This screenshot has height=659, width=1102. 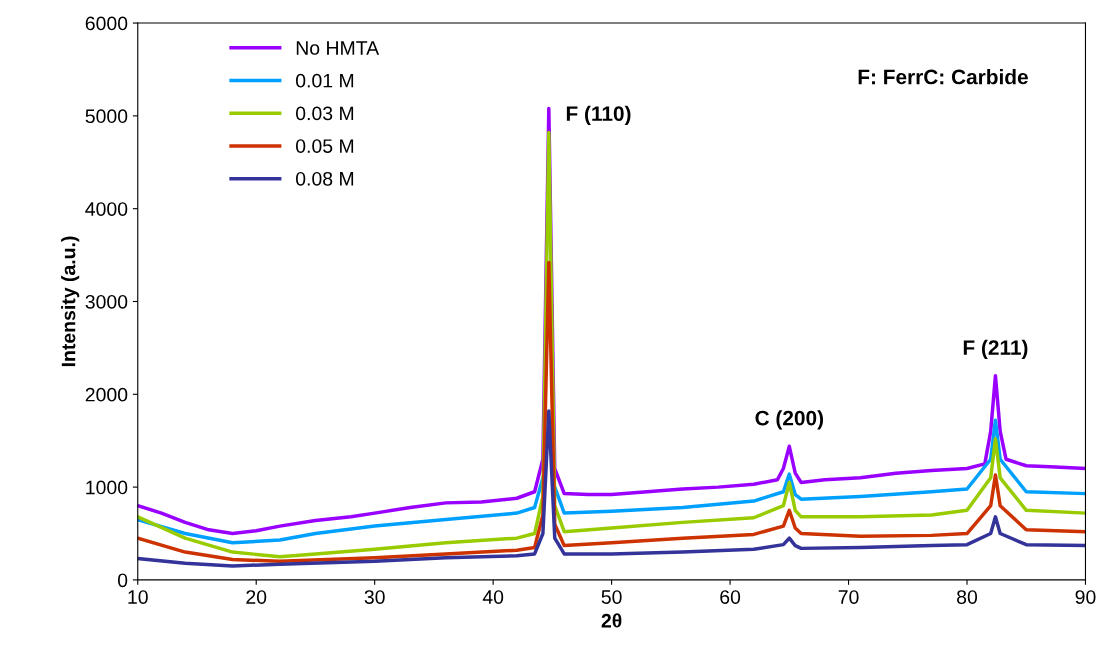 I want to click on y-tick-label: 4000, so click(x=106, y=209).